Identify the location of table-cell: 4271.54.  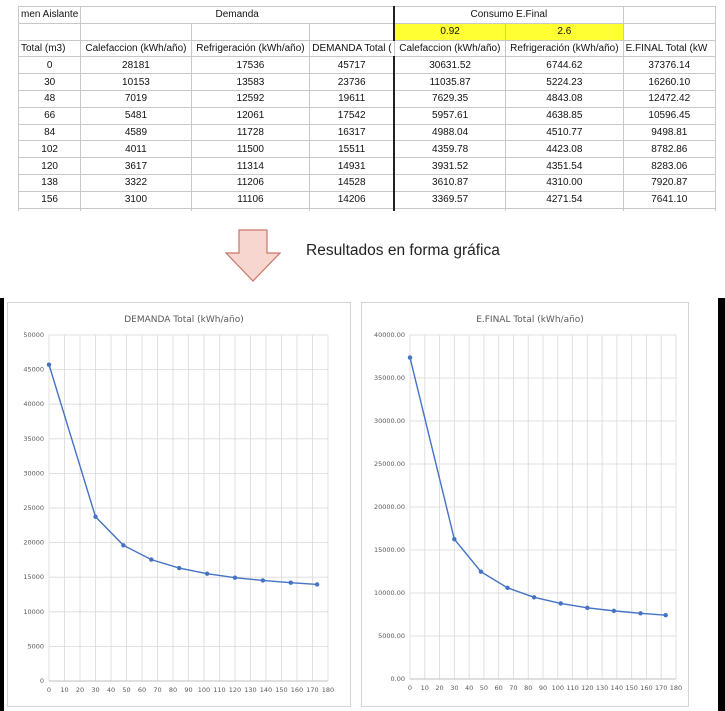
(564, 199).